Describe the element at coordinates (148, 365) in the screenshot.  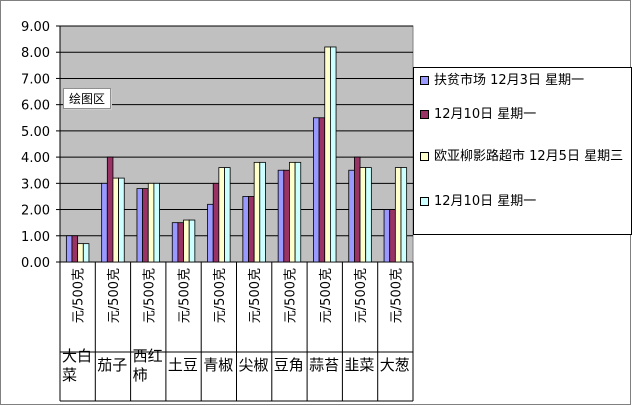
I see `category-label: 西红柿` at that location.